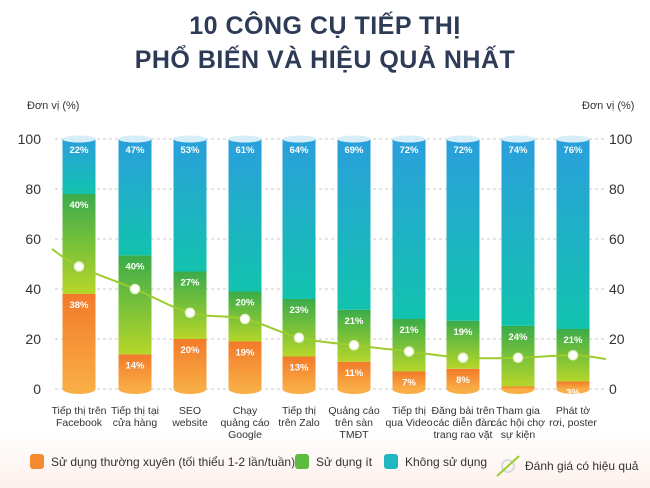  I want to click on data-label: 3%, so click(573, 393).